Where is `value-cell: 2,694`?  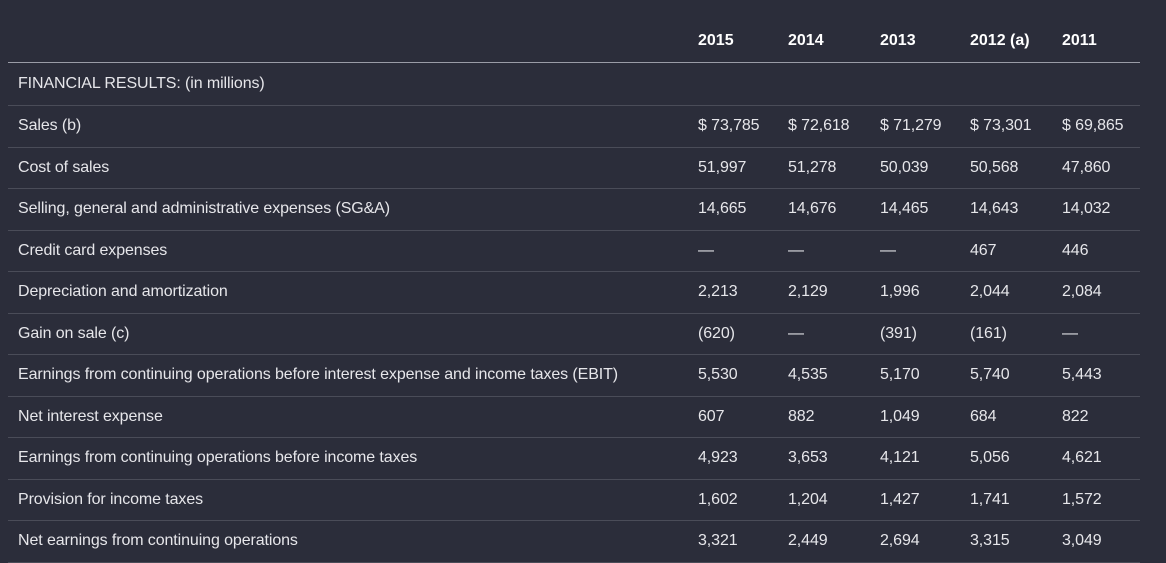
value-cell: 2,694 is located at coordinates (915, 541).